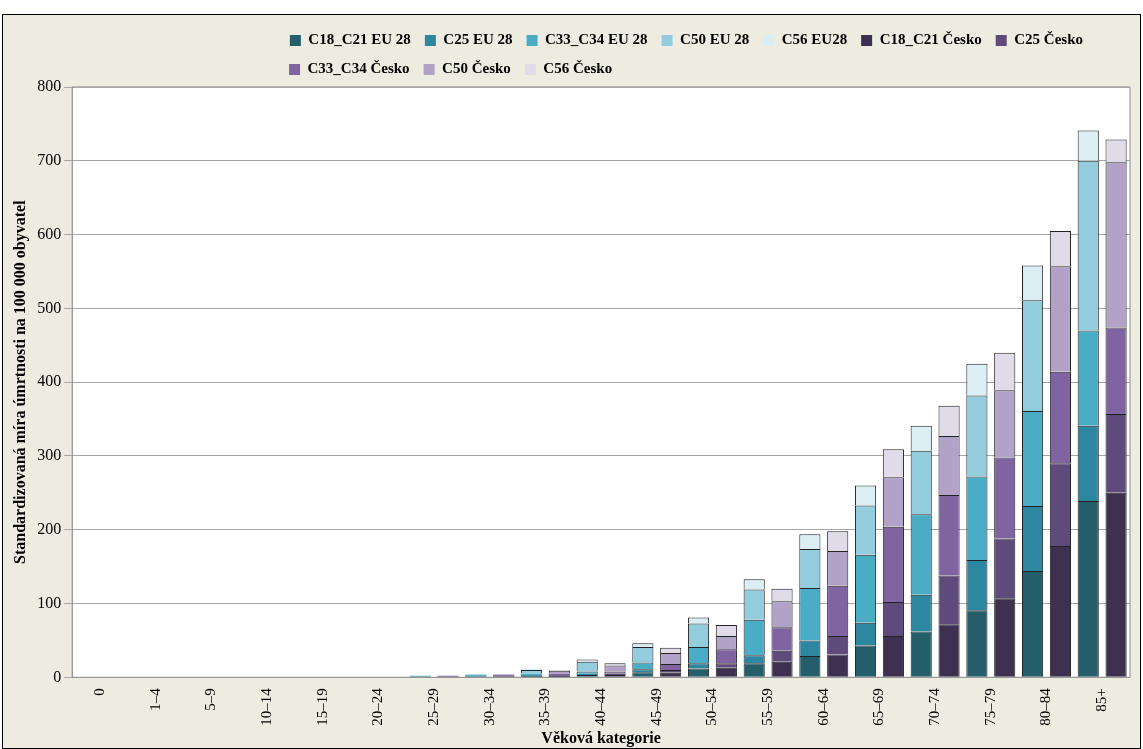  I want to click on x-tick-label: 80–84, so click(1045, 706).